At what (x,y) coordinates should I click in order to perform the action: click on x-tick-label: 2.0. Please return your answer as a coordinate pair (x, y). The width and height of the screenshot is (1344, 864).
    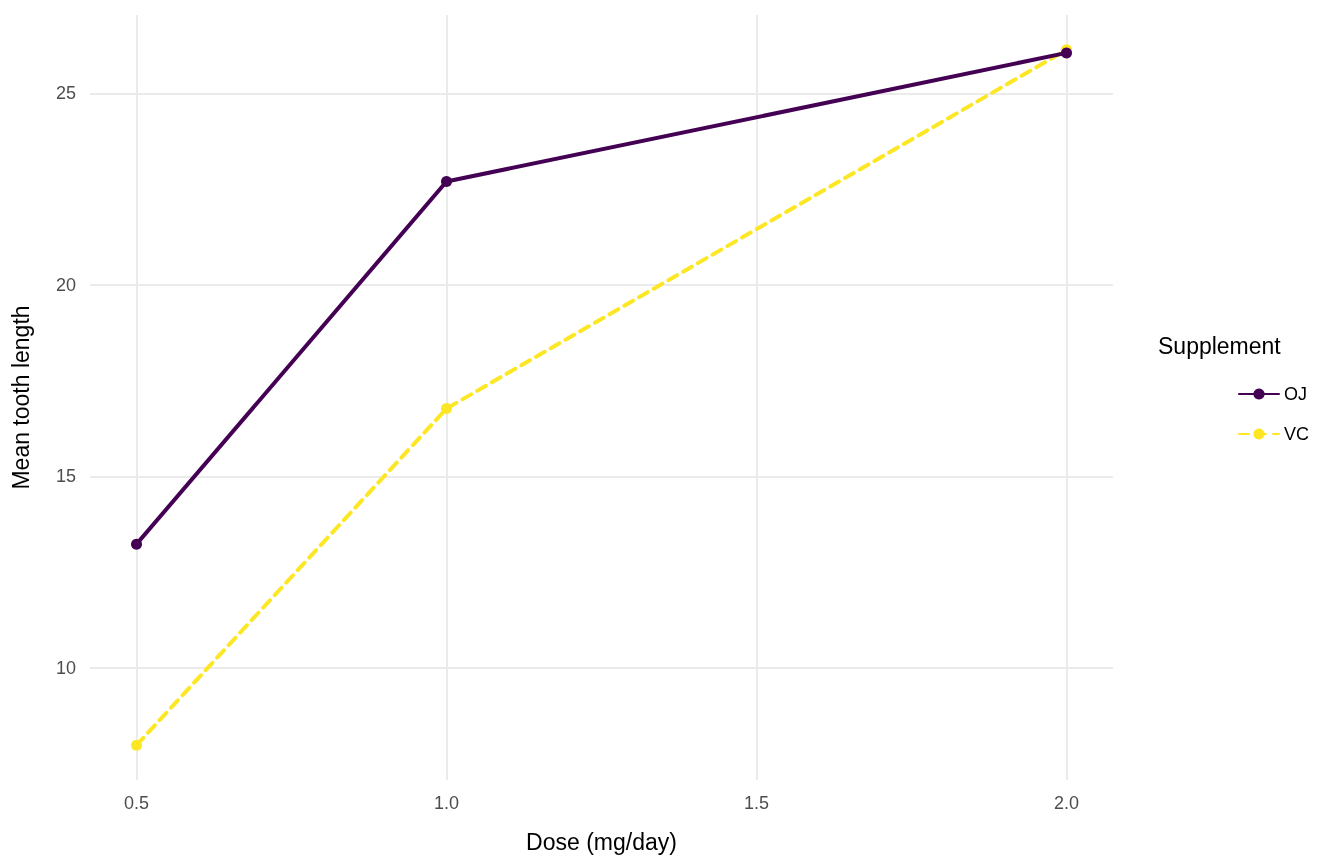
    Looking at the image, I should click on (1066, 803).